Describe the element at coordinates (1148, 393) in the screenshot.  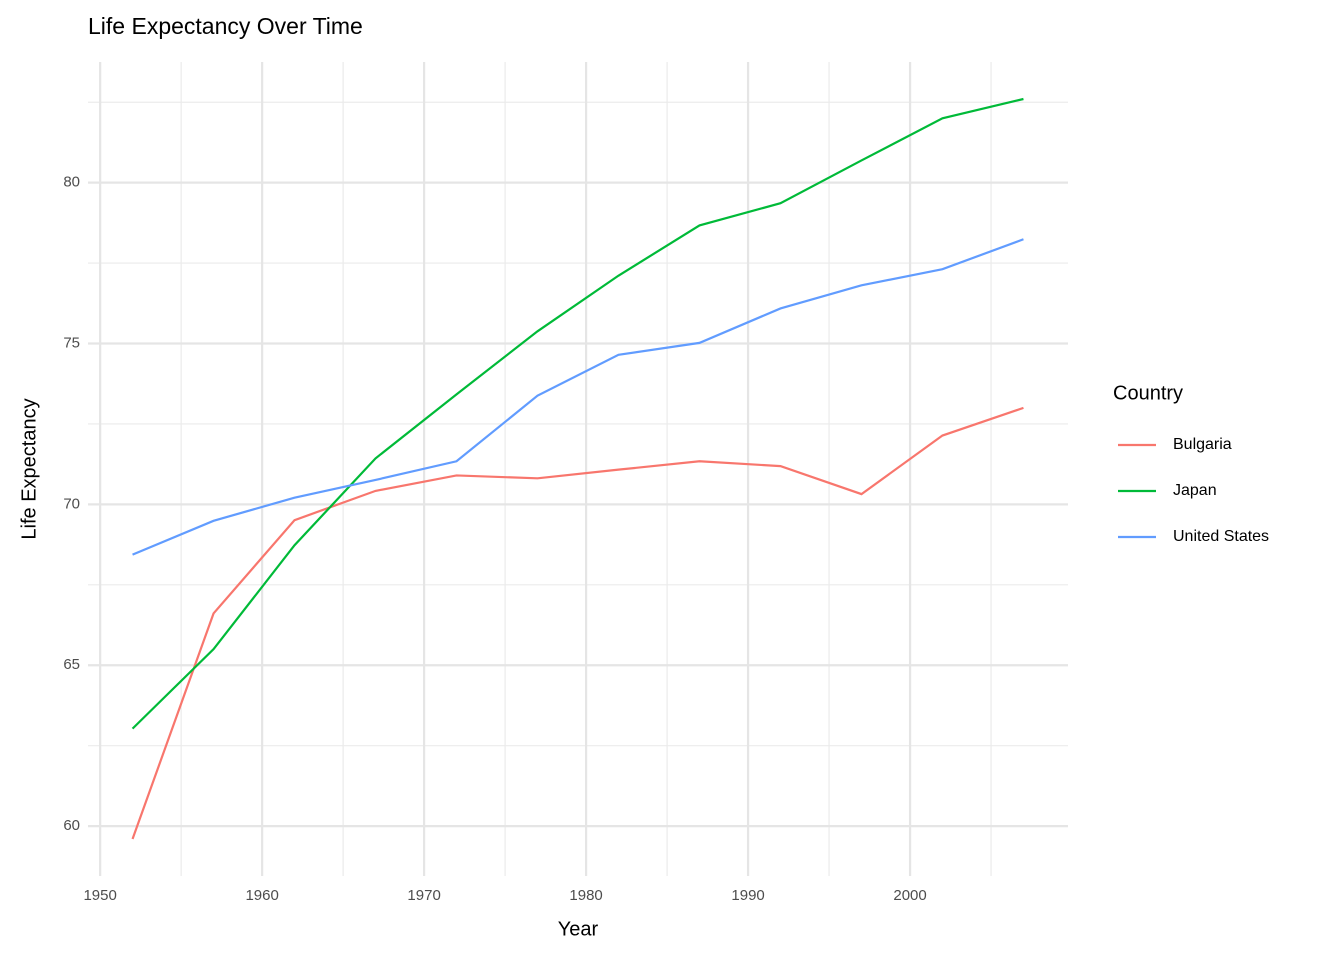
I see `legend-title: Country` at that location.